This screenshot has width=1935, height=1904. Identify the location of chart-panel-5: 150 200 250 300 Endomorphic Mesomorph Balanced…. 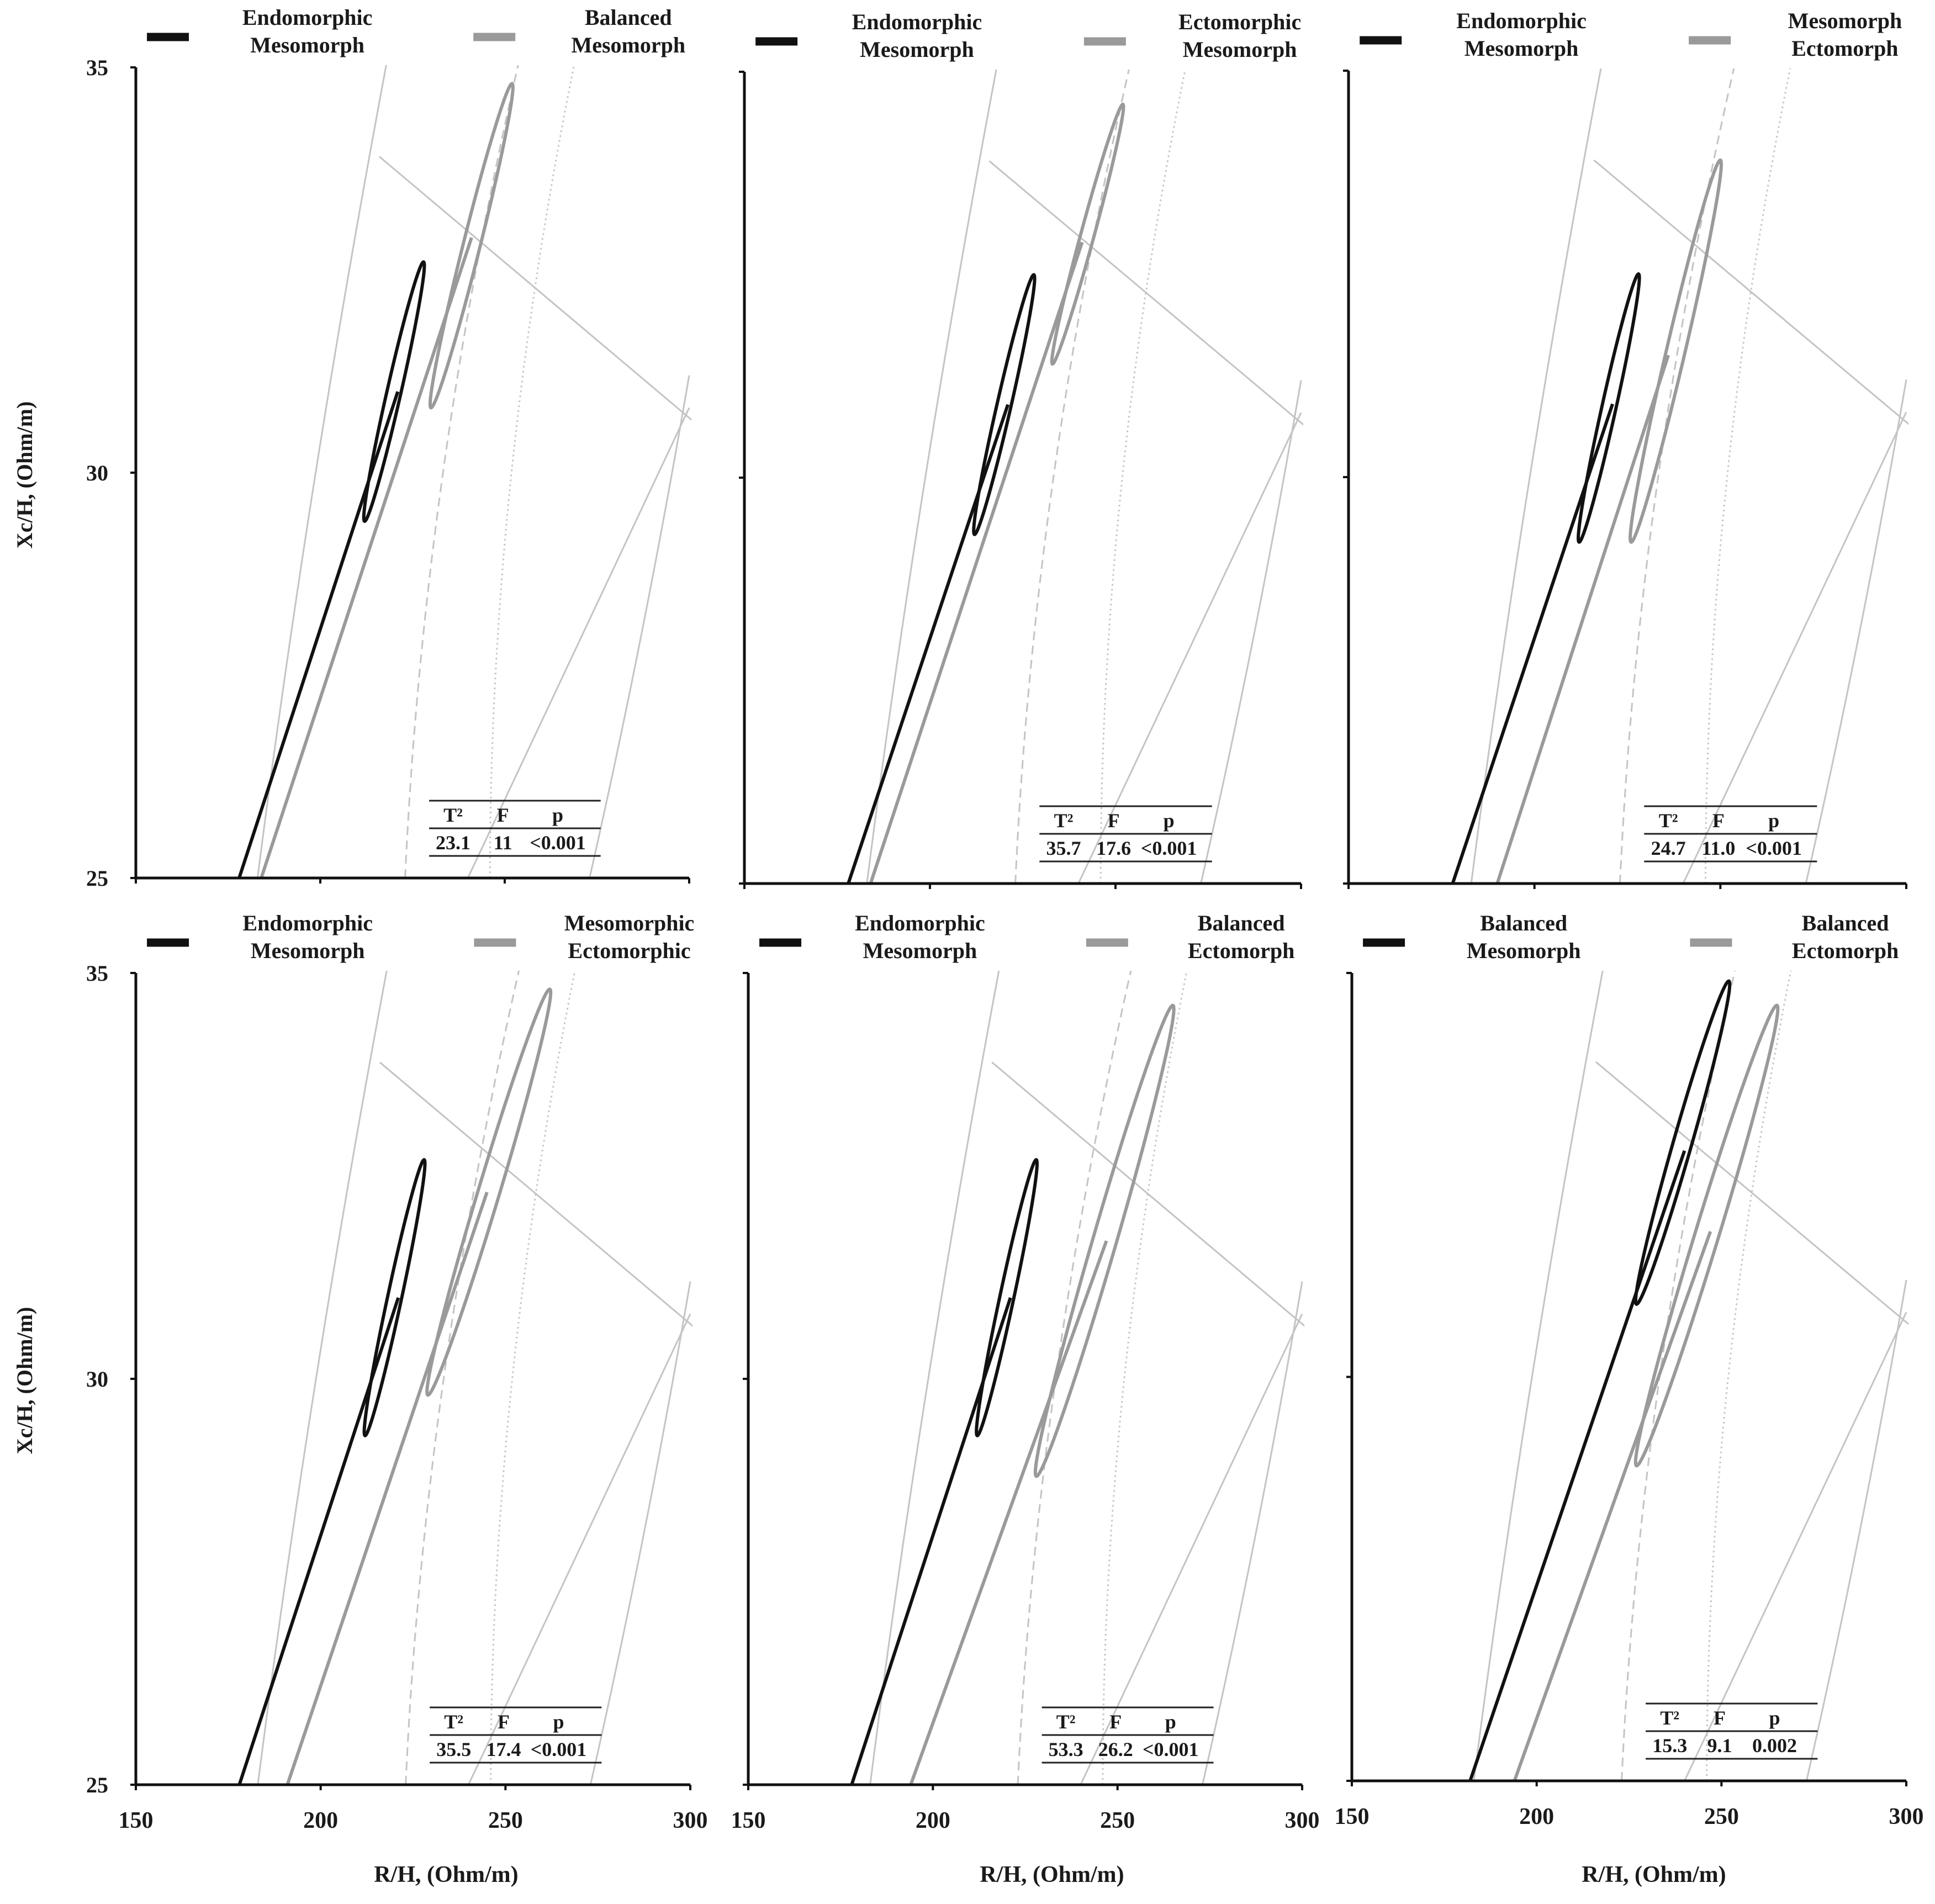
(1025, 1372).